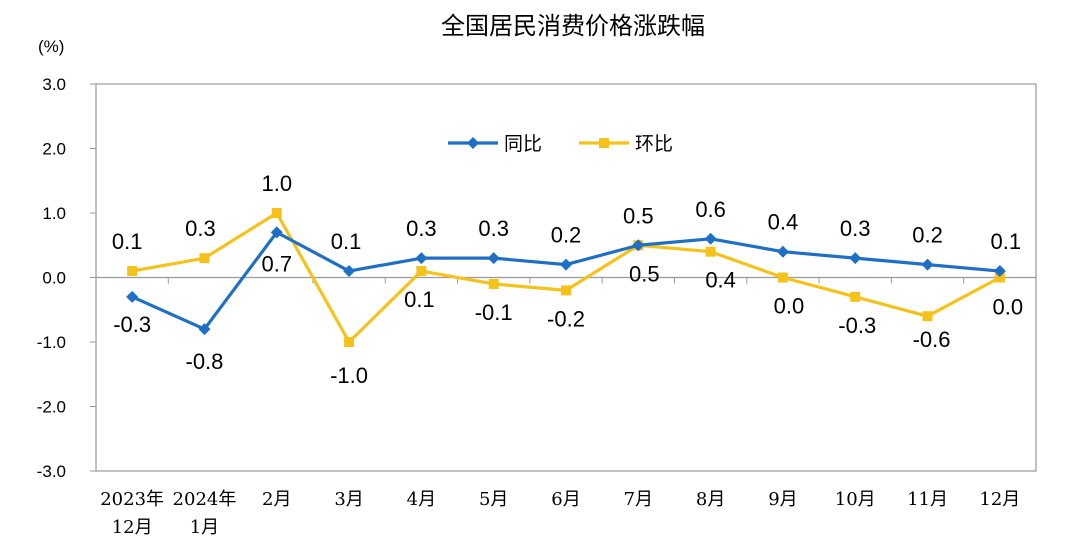 The width and height of the screenshot is (1080, 559). What do you see at coordinates (523, 144) in the screenshot?
I see `legend-label-yoy: 同比` at bounding box center [523, 144].